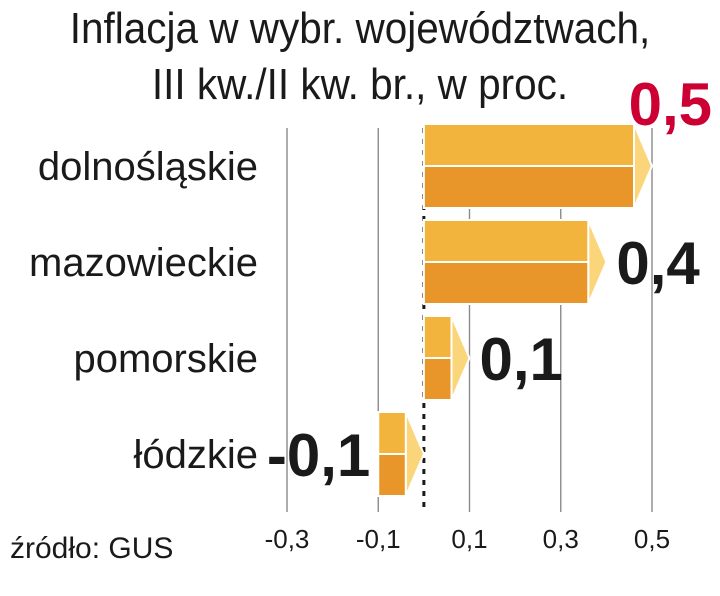  Describe the element at coordinates (318, 455) in the screenshot. I see `value-label-3: -0,1` at that location.